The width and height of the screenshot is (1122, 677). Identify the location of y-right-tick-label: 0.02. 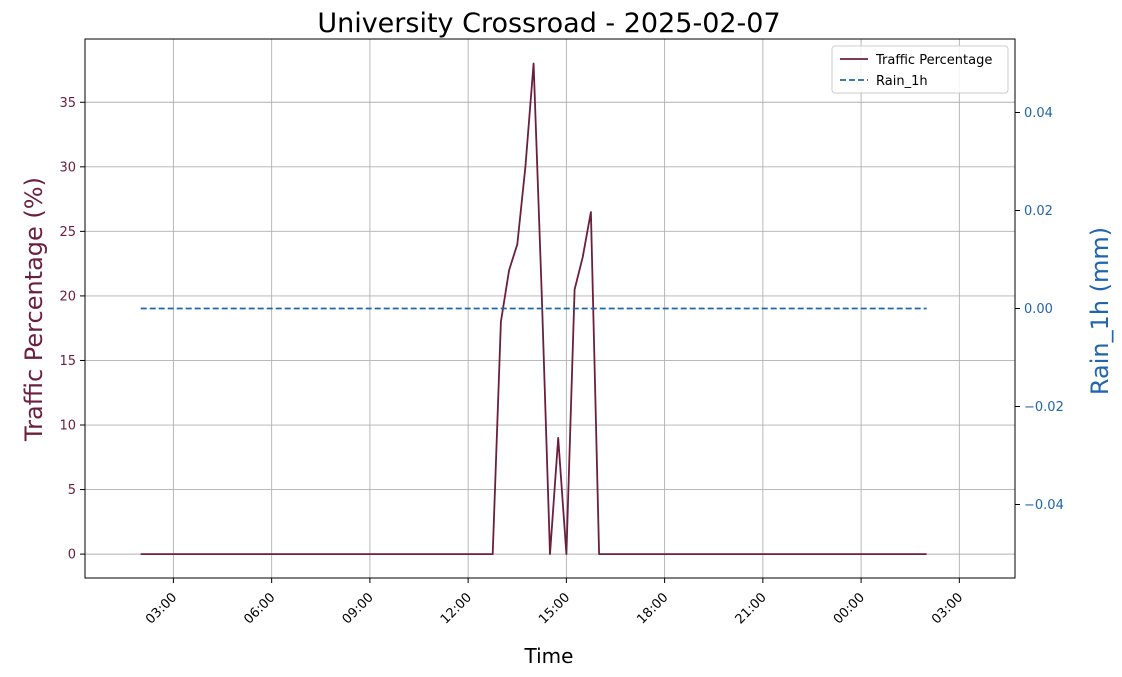
(1038, 211).